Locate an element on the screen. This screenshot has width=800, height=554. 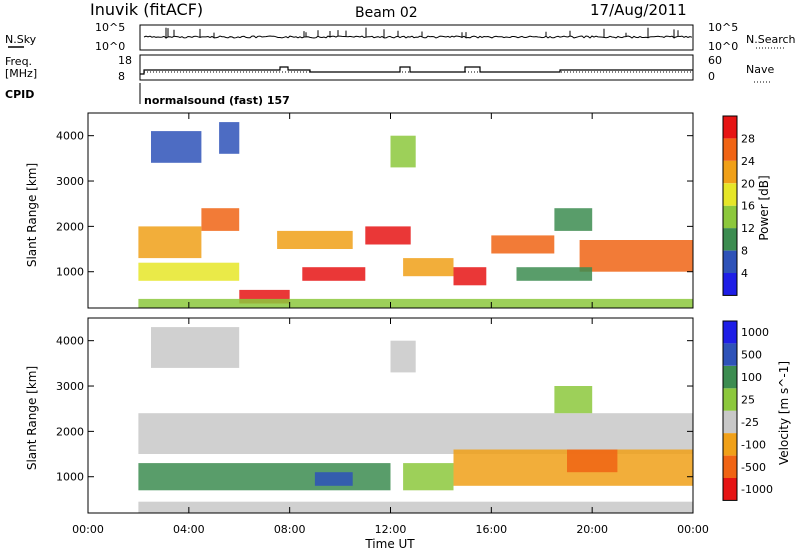
power-colorbar-tick-0: 4 is located at coordinates (744, 273).